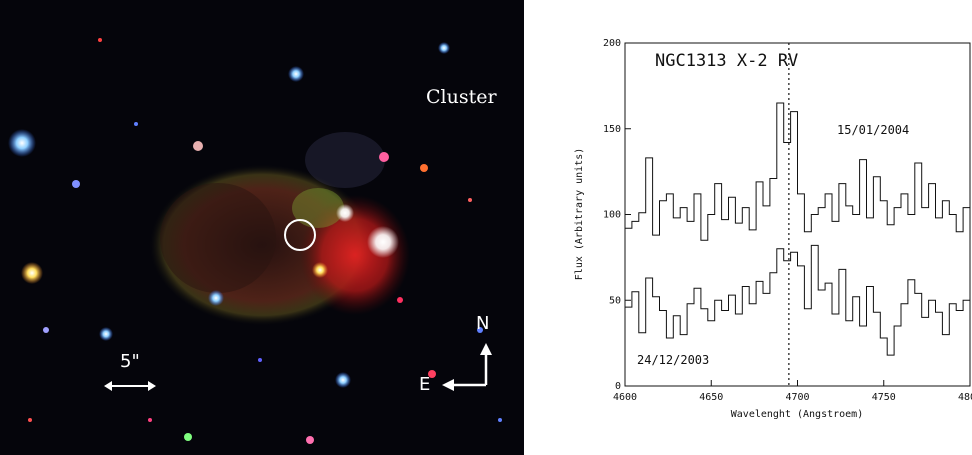 Image resolution: width=972 pixels, height=455 pixels. Describe the element at coordinates (797, 414) in the screenshot. I see `x-axis-label: Wavelenght (Angstroem)` at that location.